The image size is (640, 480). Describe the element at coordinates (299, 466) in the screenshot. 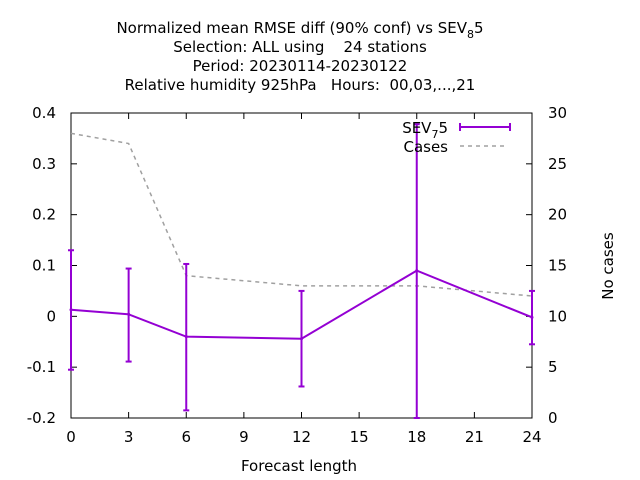

I see `x-axis-label: Forecast length` at that location.